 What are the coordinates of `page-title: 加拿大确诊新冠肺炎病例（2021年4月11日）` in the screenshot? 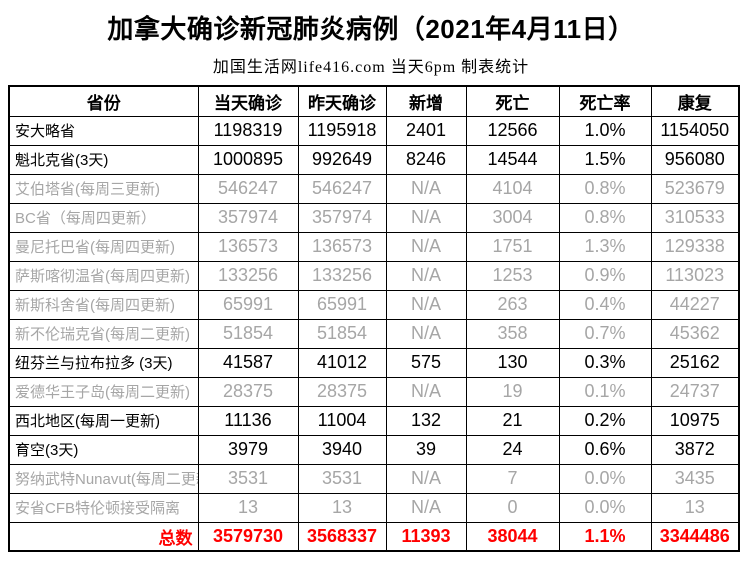 It's located at (371, 29).